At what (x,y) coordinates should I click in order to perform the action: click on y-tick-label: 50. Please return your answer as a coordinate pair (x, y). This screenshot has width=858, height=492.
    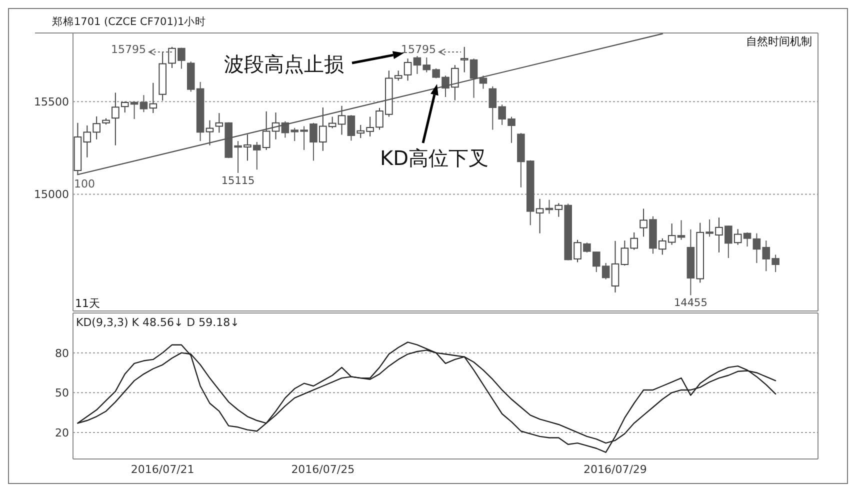
    Looking at the image, I should click on (62, 393).